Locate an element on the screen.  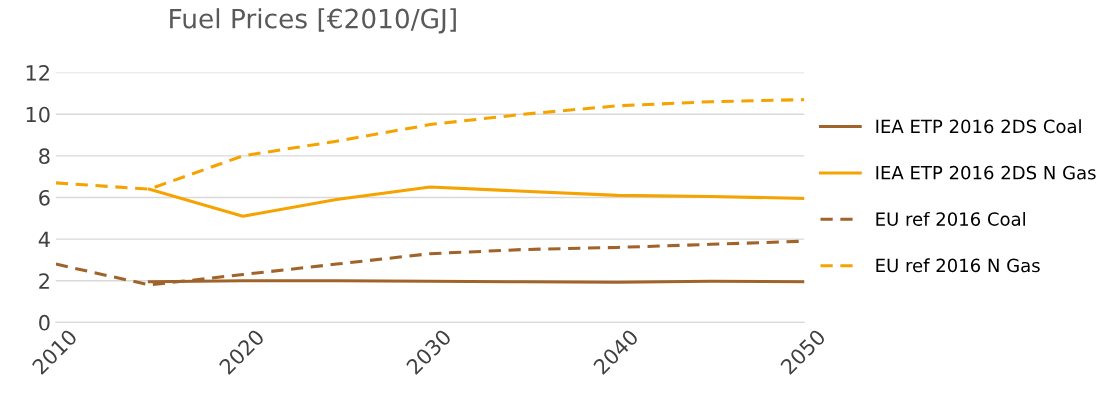
legend-label: IEA ETP 2016 2DS N Gas is located at coordinates (986, 172).